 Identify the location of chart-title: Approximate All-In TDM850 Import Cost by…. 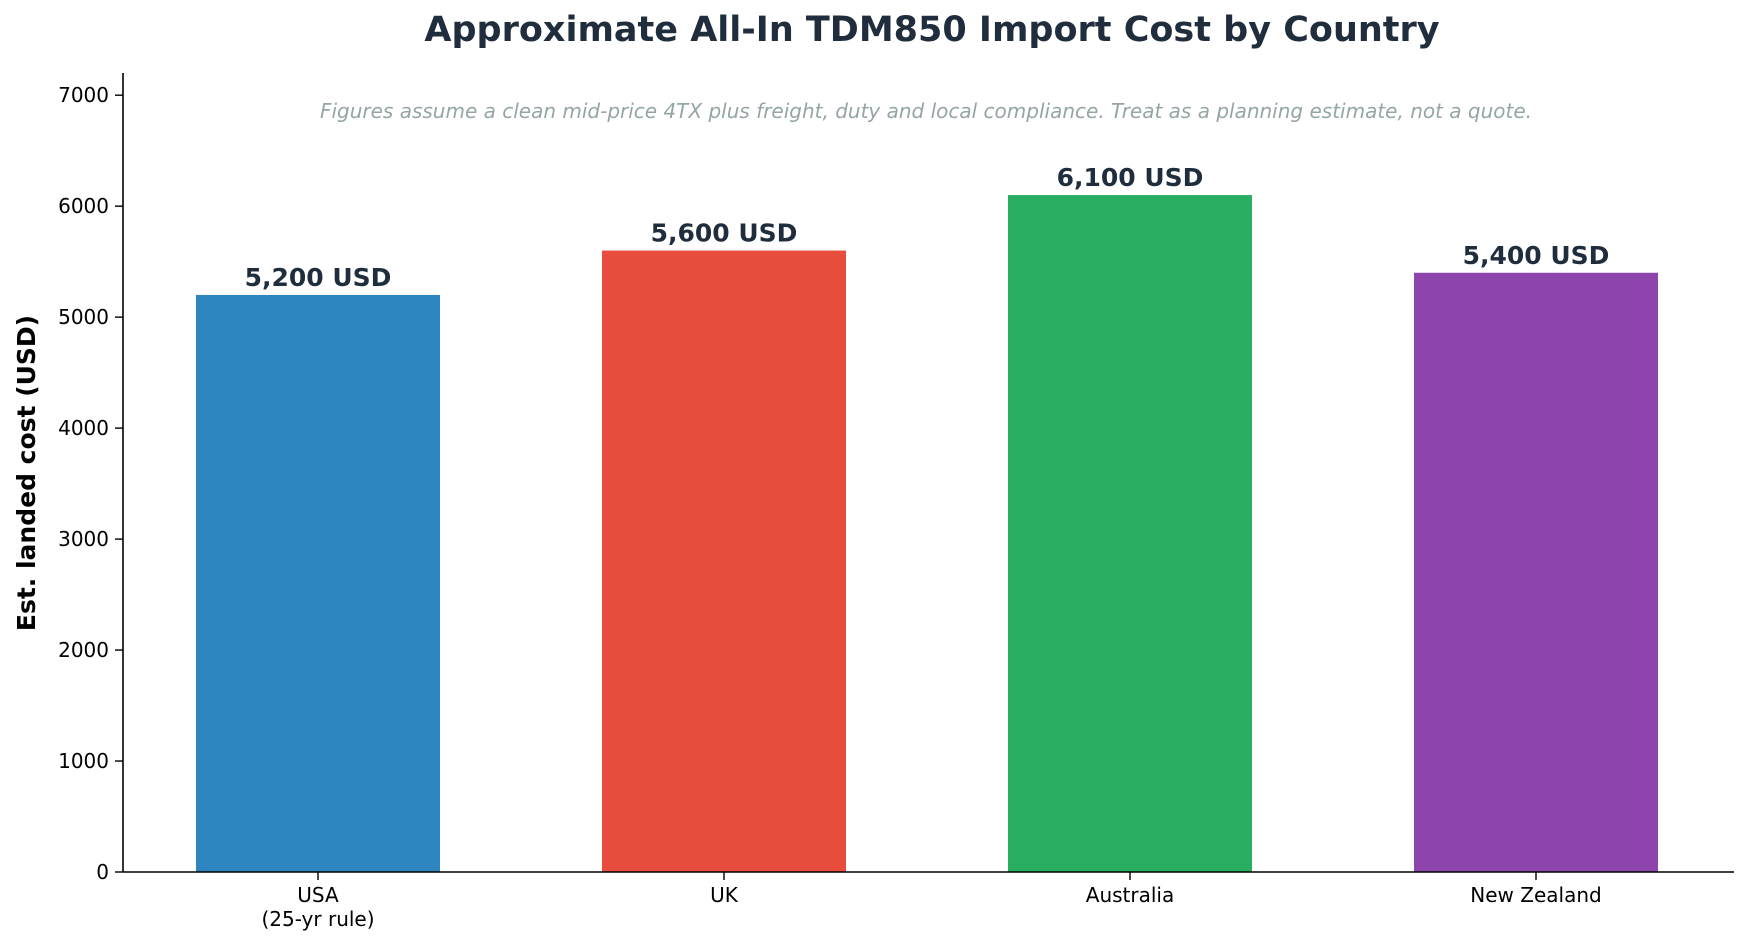
(931, 30).